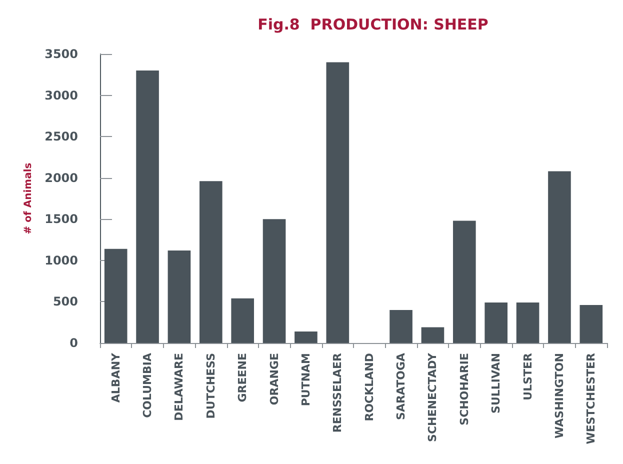 Image resolution: width=623 pixels, height=464 pixels. What do you see at coordinates (243, 377) in the screenshot?
I see `x-tick-label: GREENE` at bounding box center [243, 377].